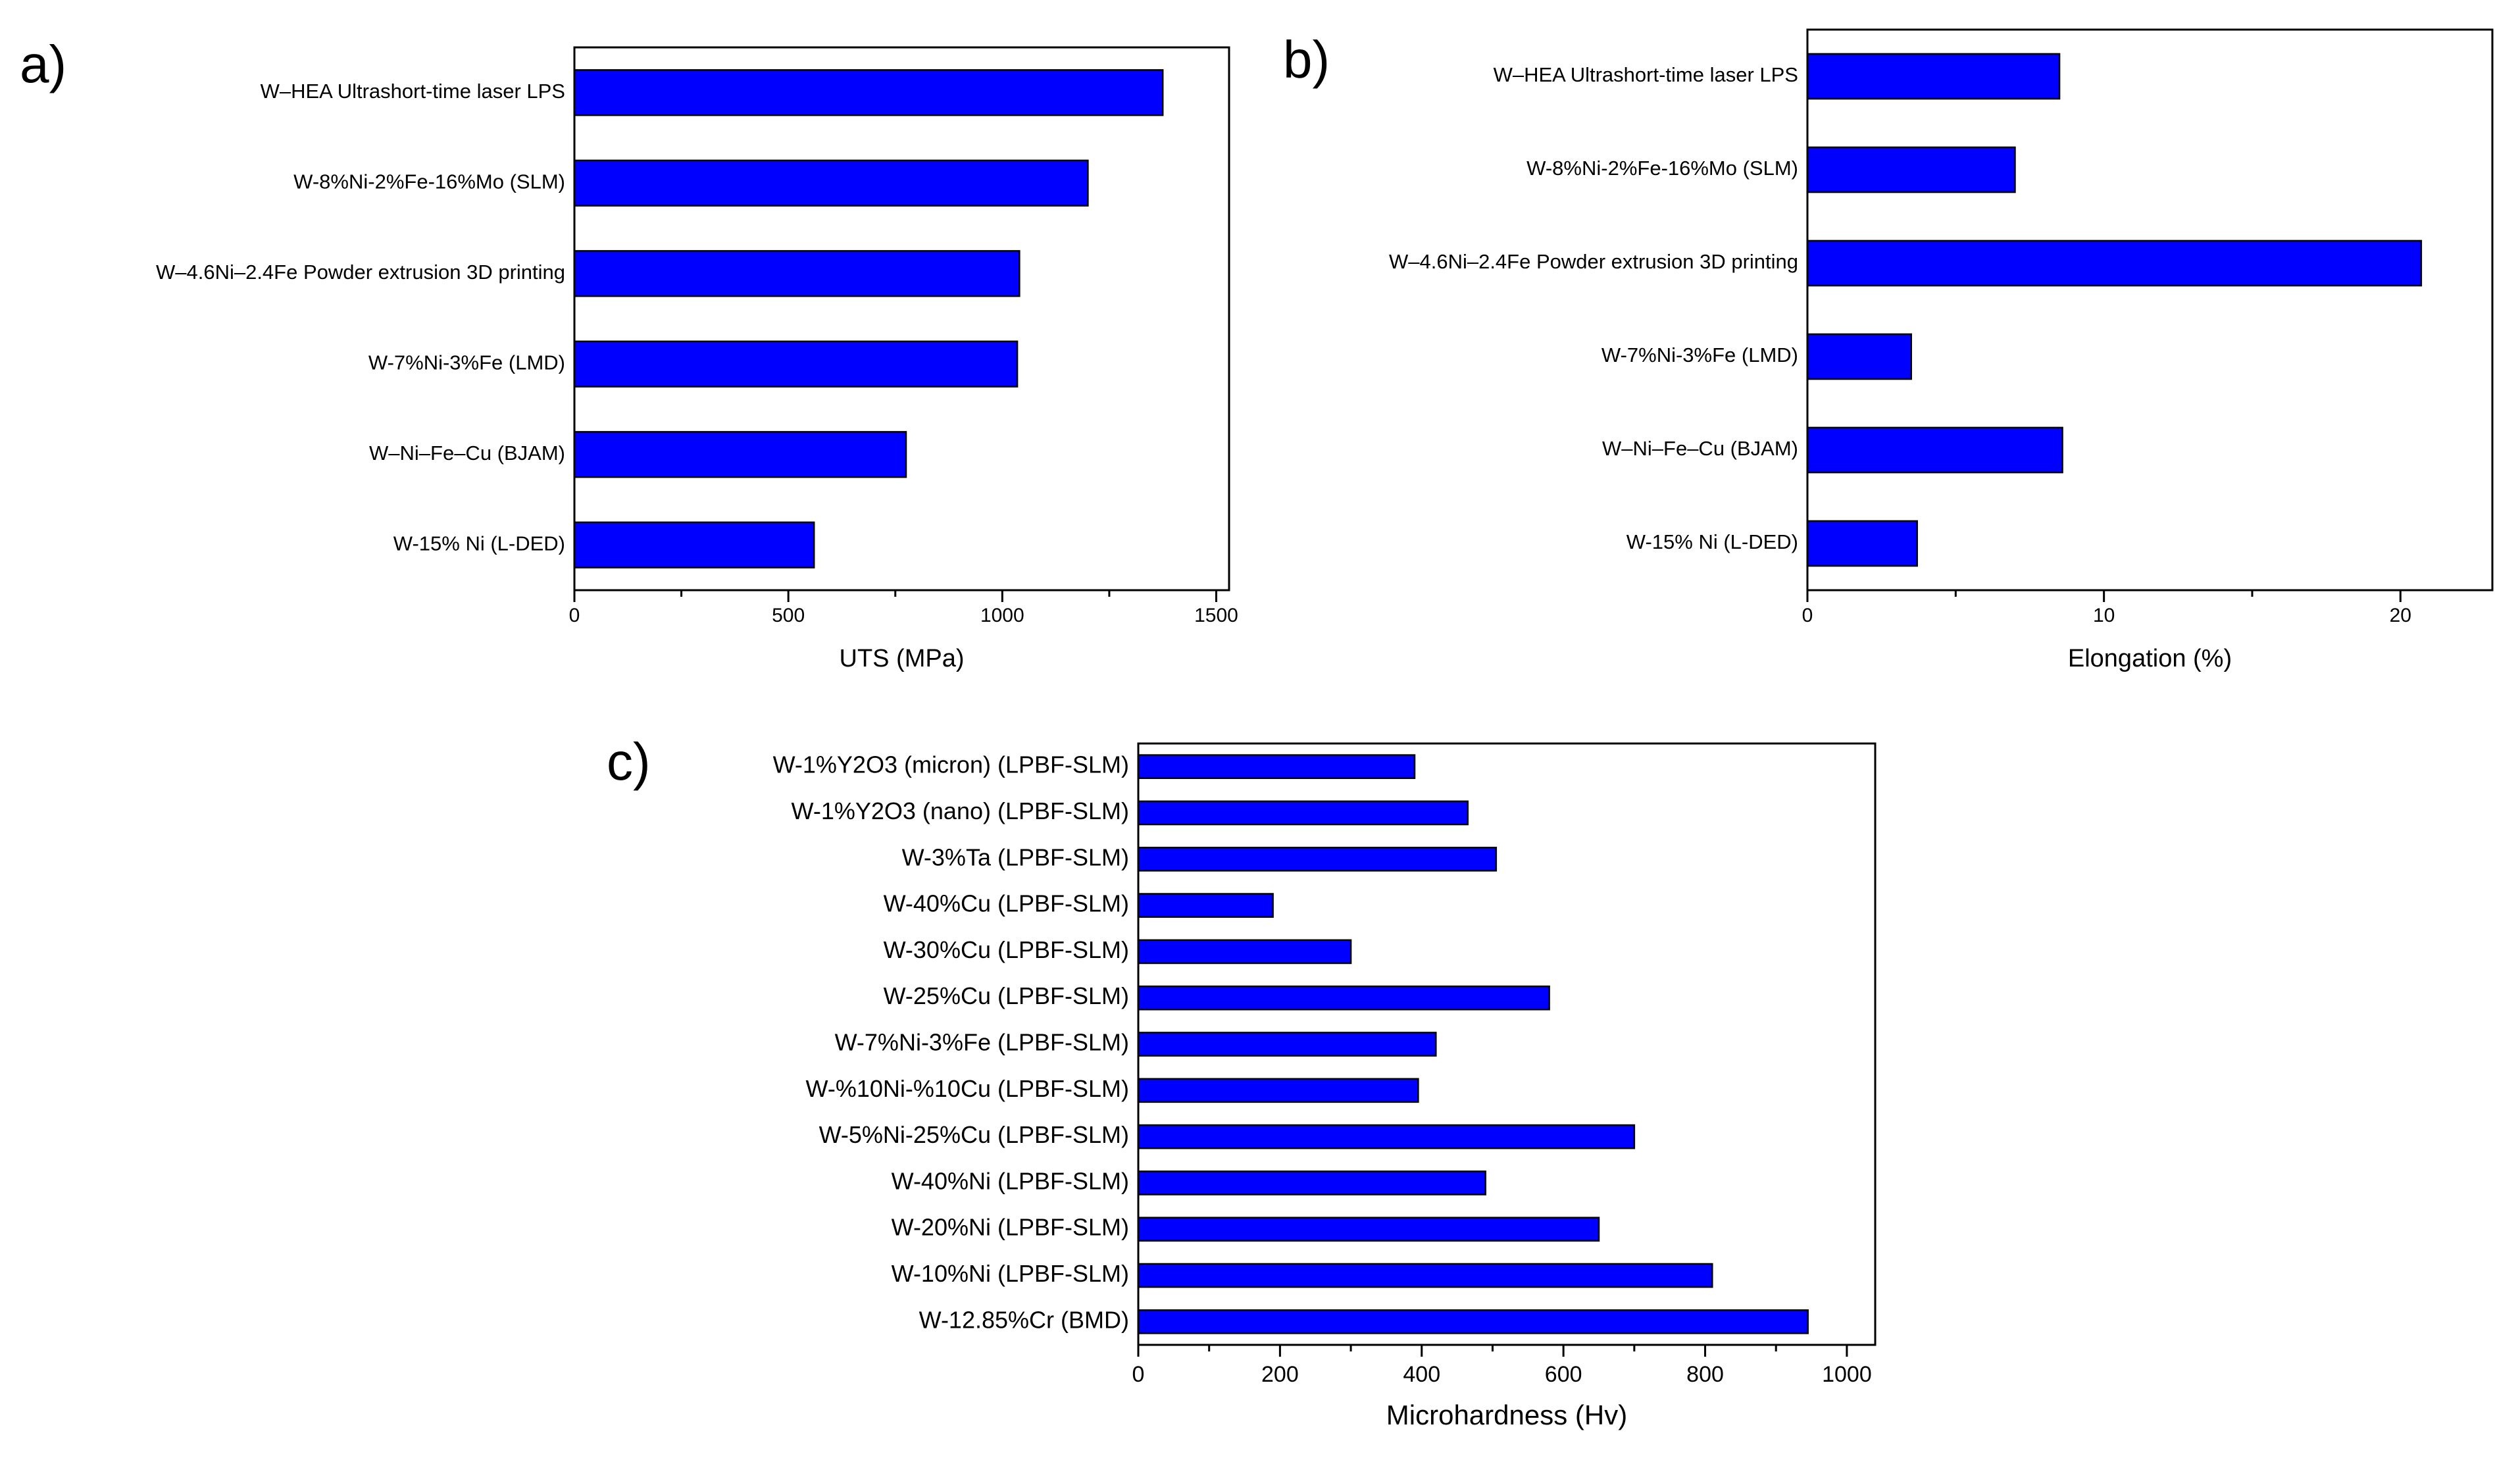  I want to click on x-tick-label: 400, so click(1421, 1374).